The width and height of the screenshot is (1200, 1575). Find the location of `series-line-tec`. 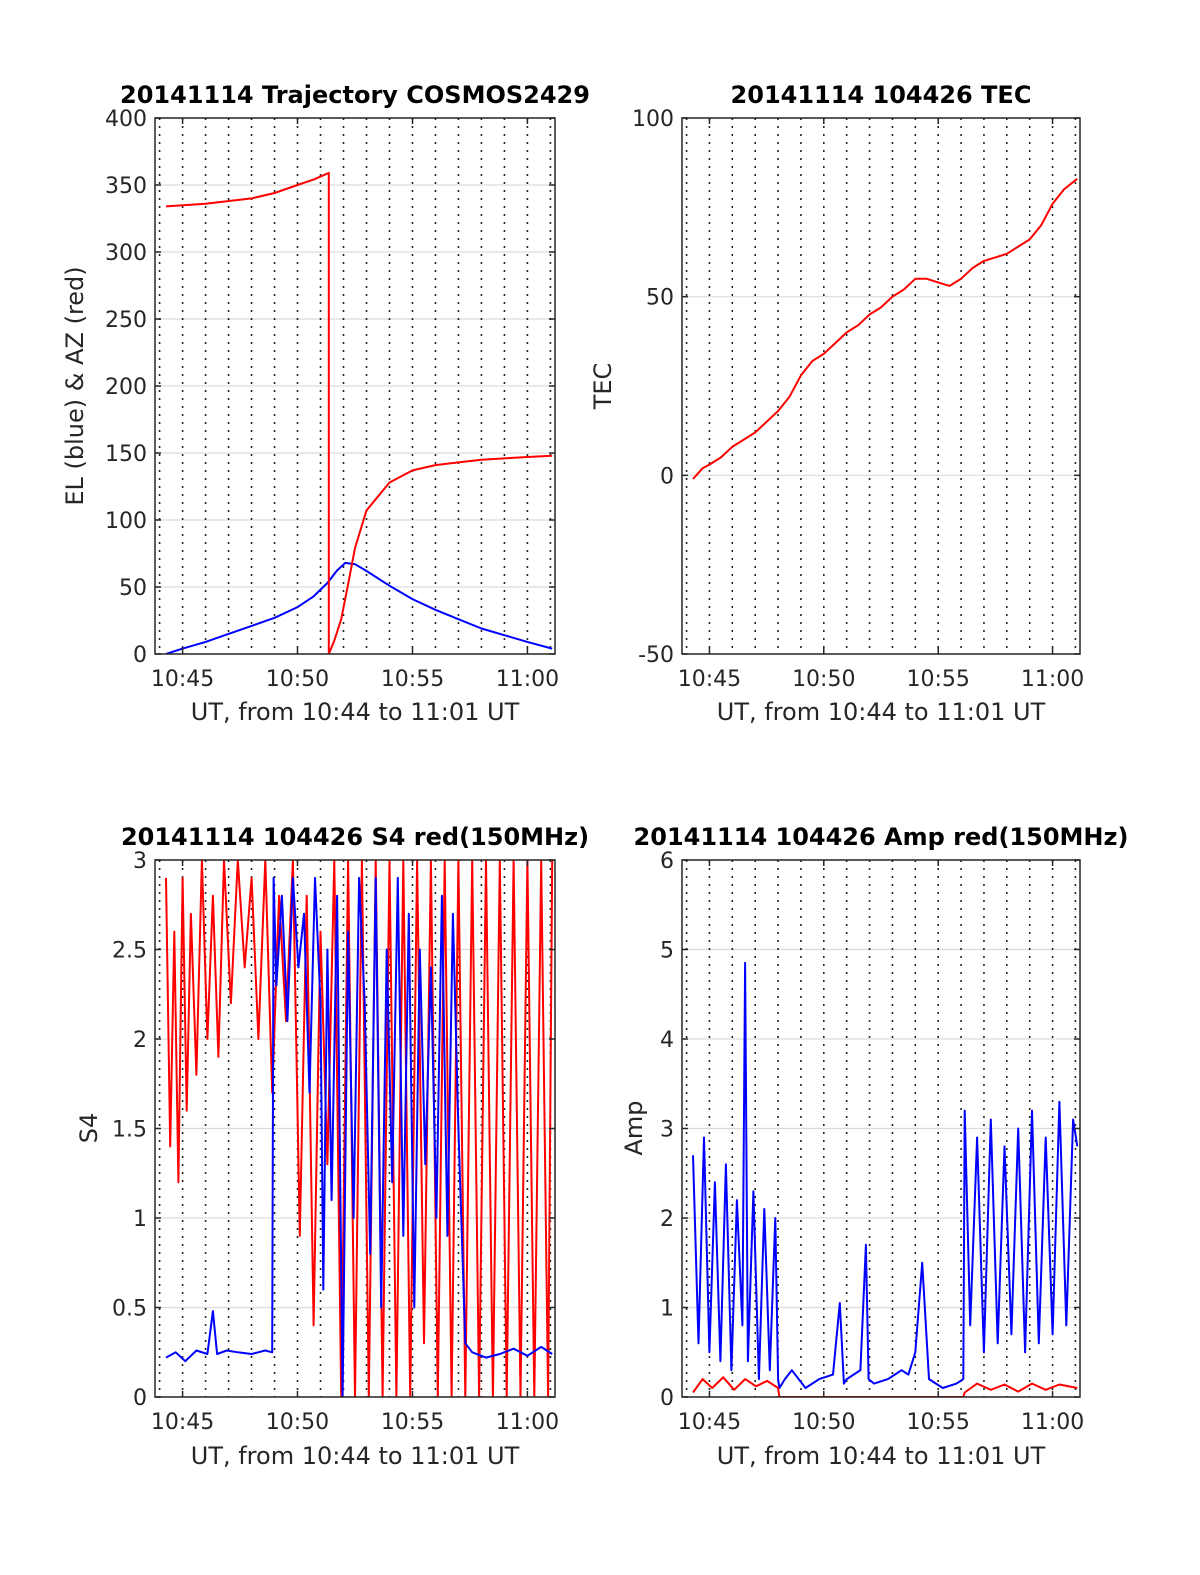

series-line-tec is located at coordinates (885, 328).